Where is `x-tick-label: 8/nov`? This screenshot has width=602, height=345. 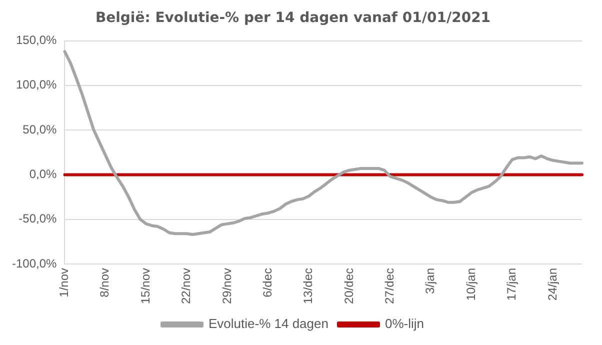 x-tick-label: 8/nov is located at coordinates (105, 283).